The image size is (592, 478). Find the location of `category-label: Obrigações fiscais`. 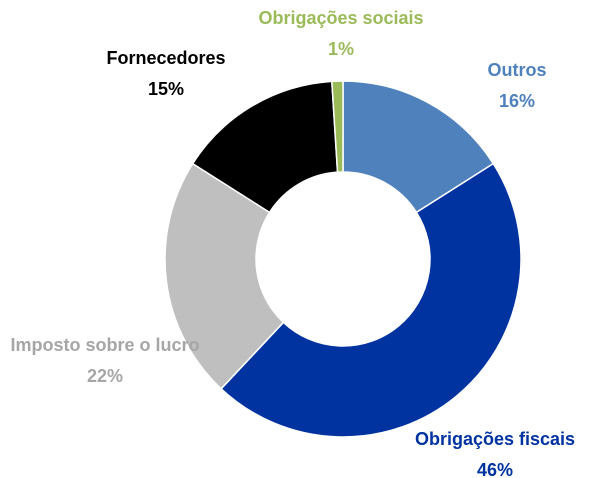

category-label: Obrigações fiscais is located at coordinates (495, 439).